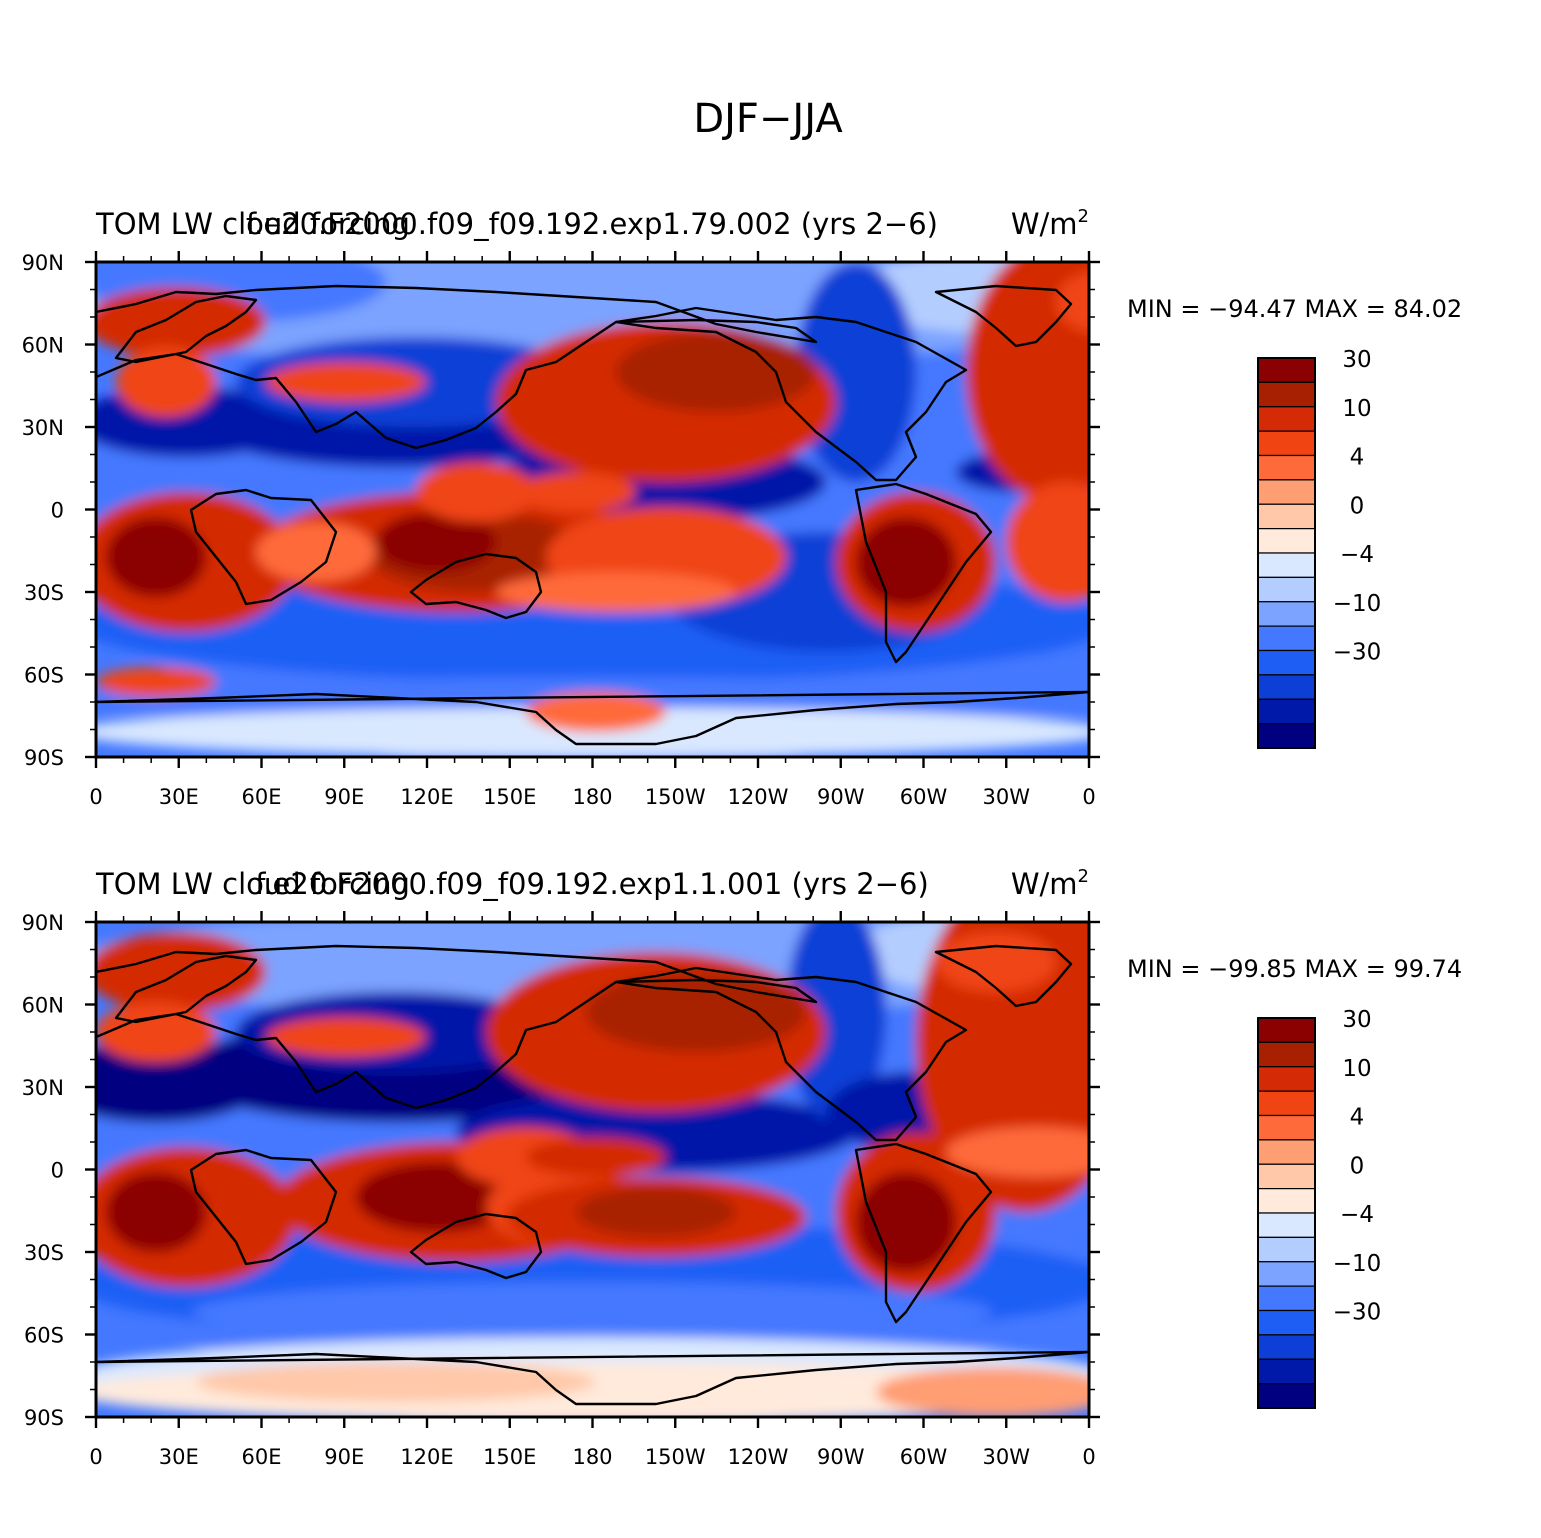 Image resolution: width=1541 pixels, height=1538 pixels. What do you see at coordinates (768, 119) in the screenshot?
I see `figure-title: DJF−JJA` at bounding box center [768, 119].